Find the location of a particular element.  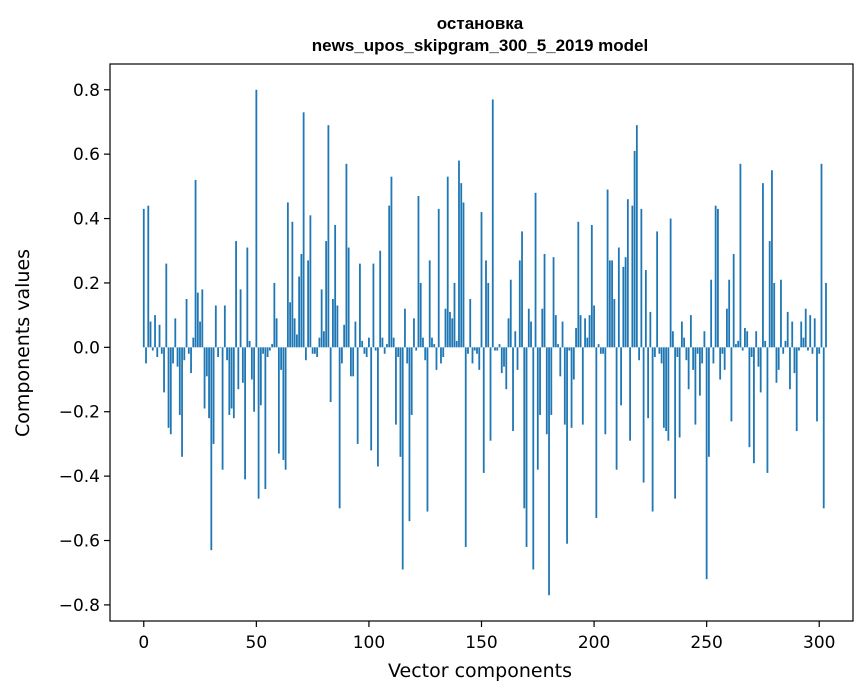

chart-subtitle: news_upos_skipgram_300_5_2019 model is located at coordinates (480, 45).